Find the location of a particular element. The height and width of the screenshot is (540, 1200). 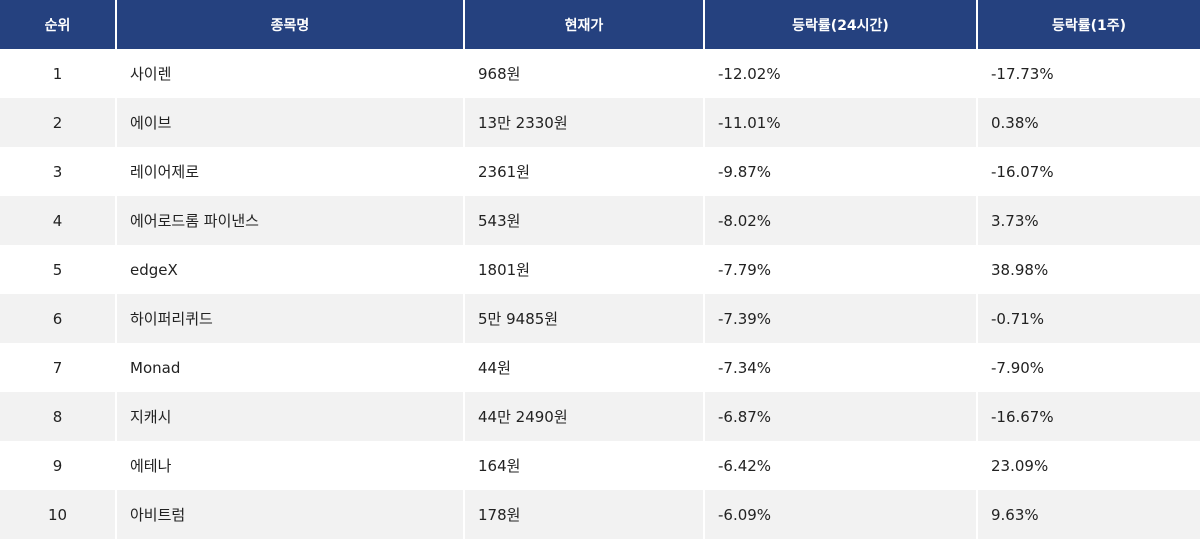

change-24h-cell: -8.02% is located at coordinates (840, 220).